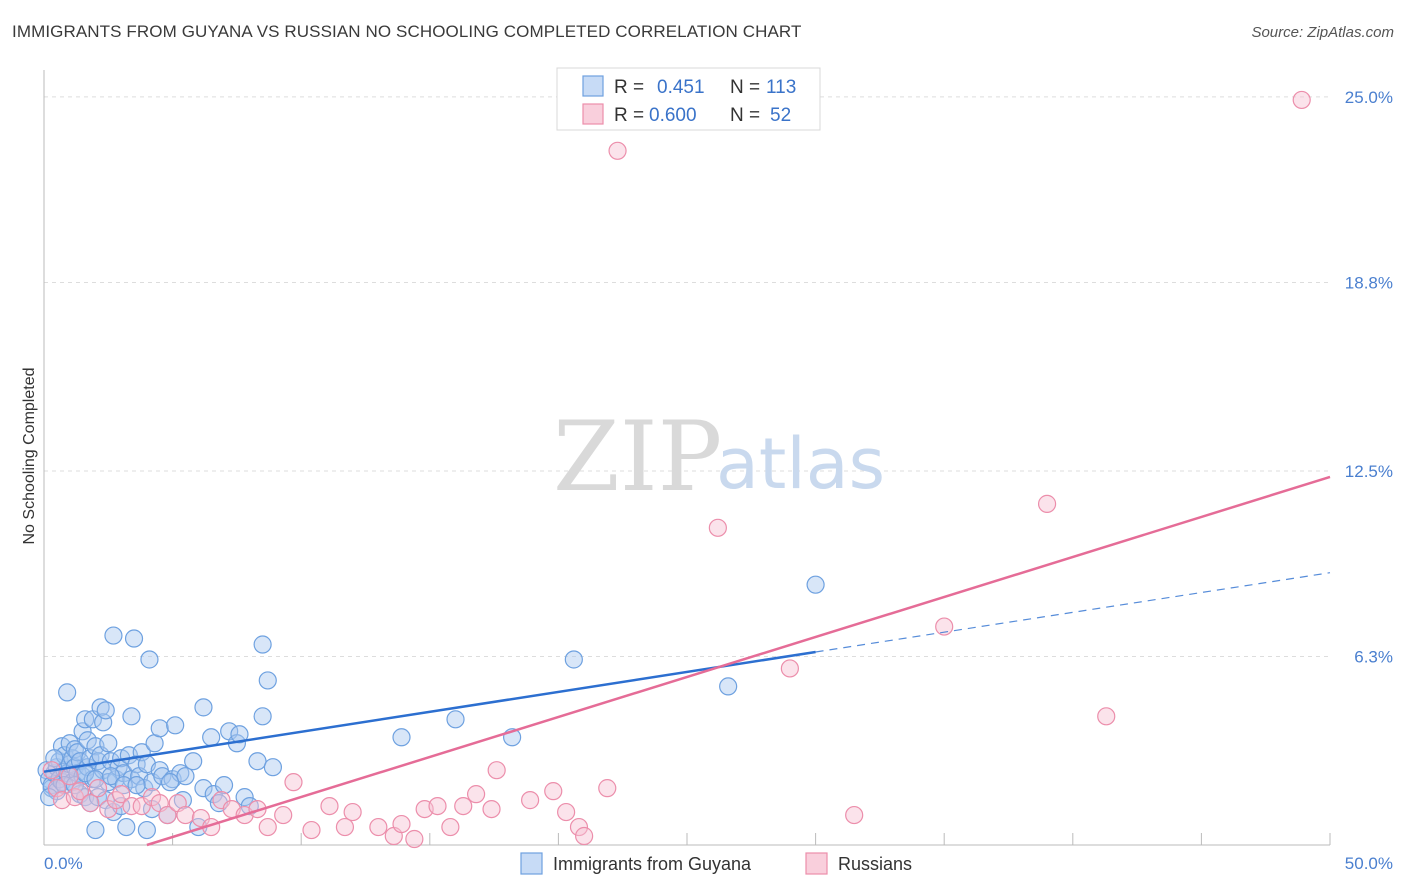 The image size is (1406, 892). Describe the element at coordinates (629, 87) in the screenshot. I see `stats-r-label-1: R =` at that location.